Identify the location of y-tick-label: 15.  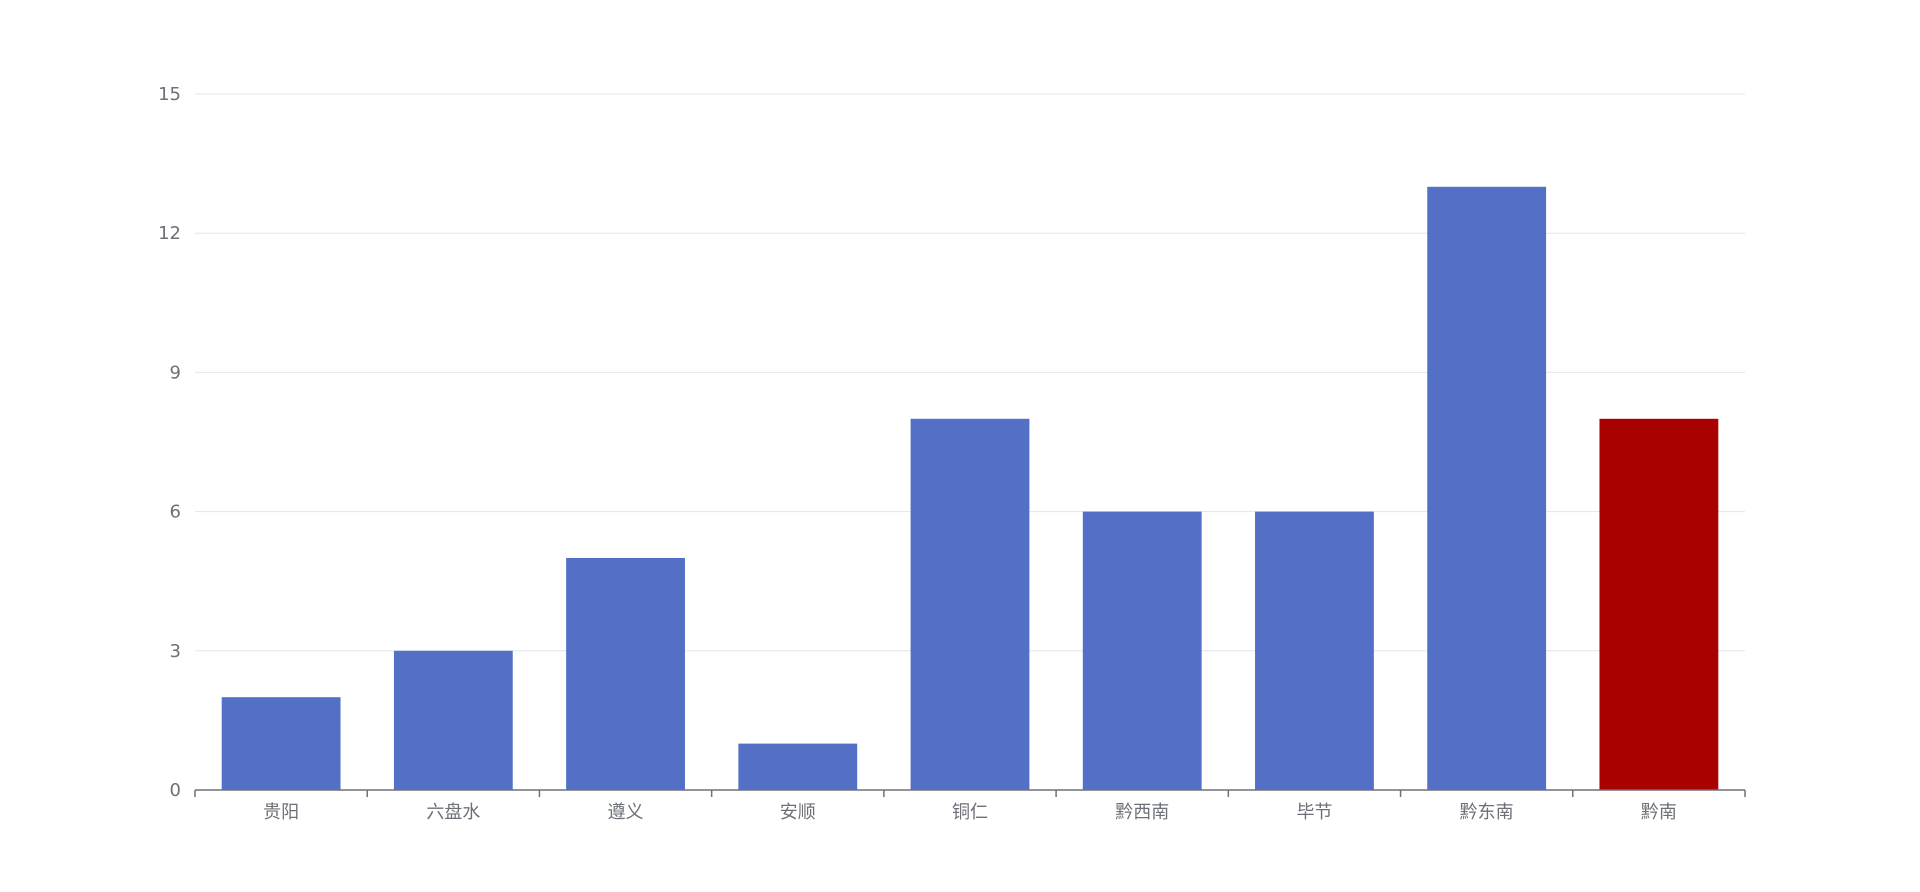
(169, 94).